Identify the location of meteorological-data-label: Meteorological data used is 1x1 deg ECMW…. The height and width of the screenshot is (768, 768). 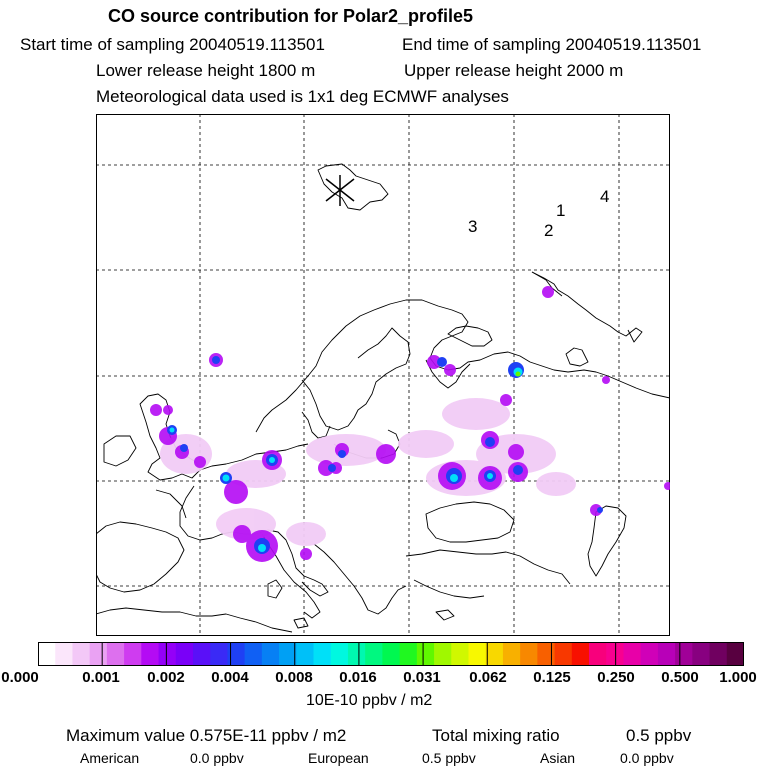
(302, 96).